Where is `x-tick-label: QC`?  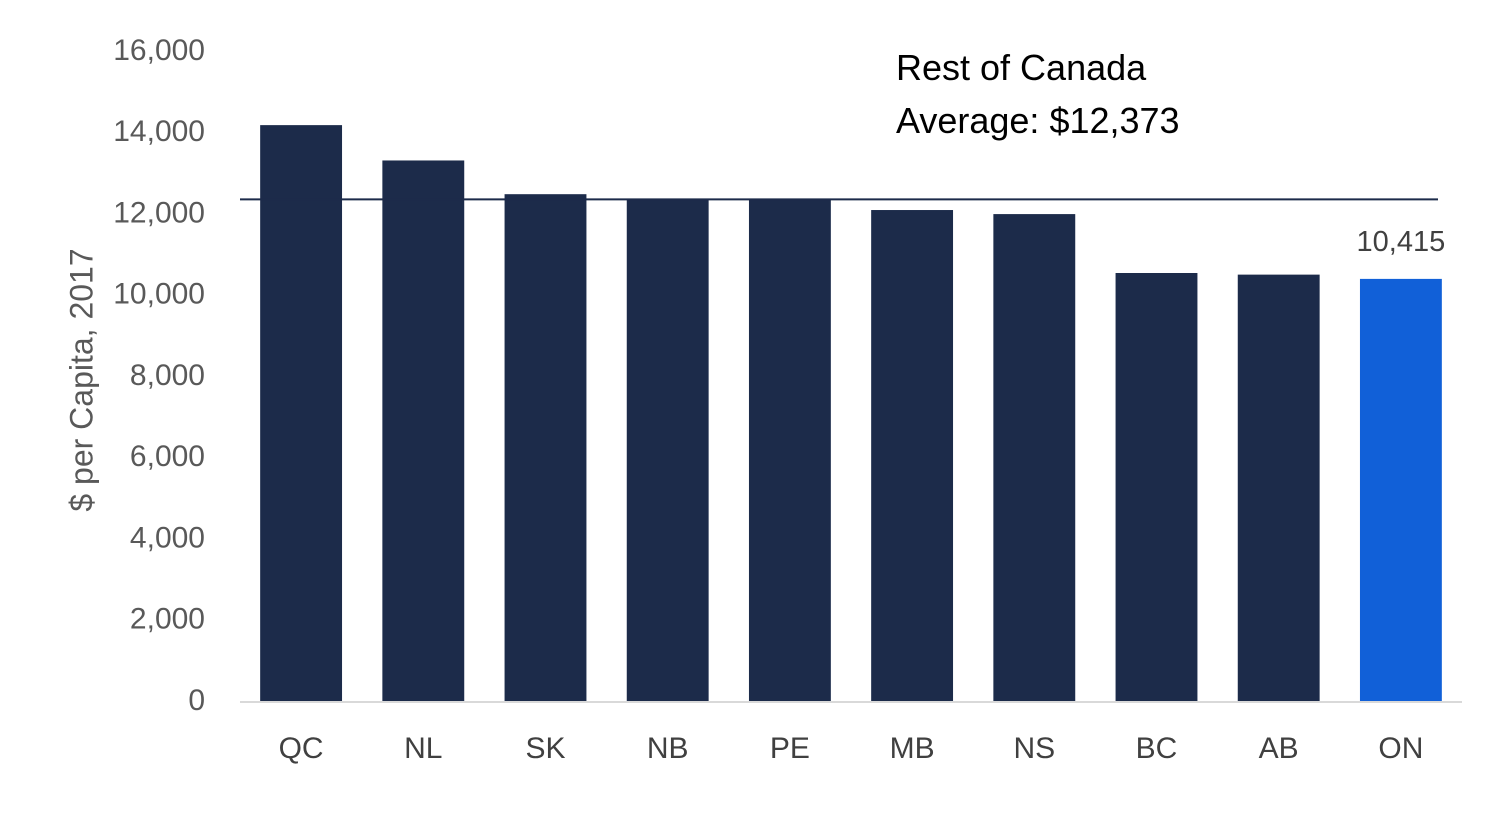 x-tick-label: QC is located at coordinates (301, 748).